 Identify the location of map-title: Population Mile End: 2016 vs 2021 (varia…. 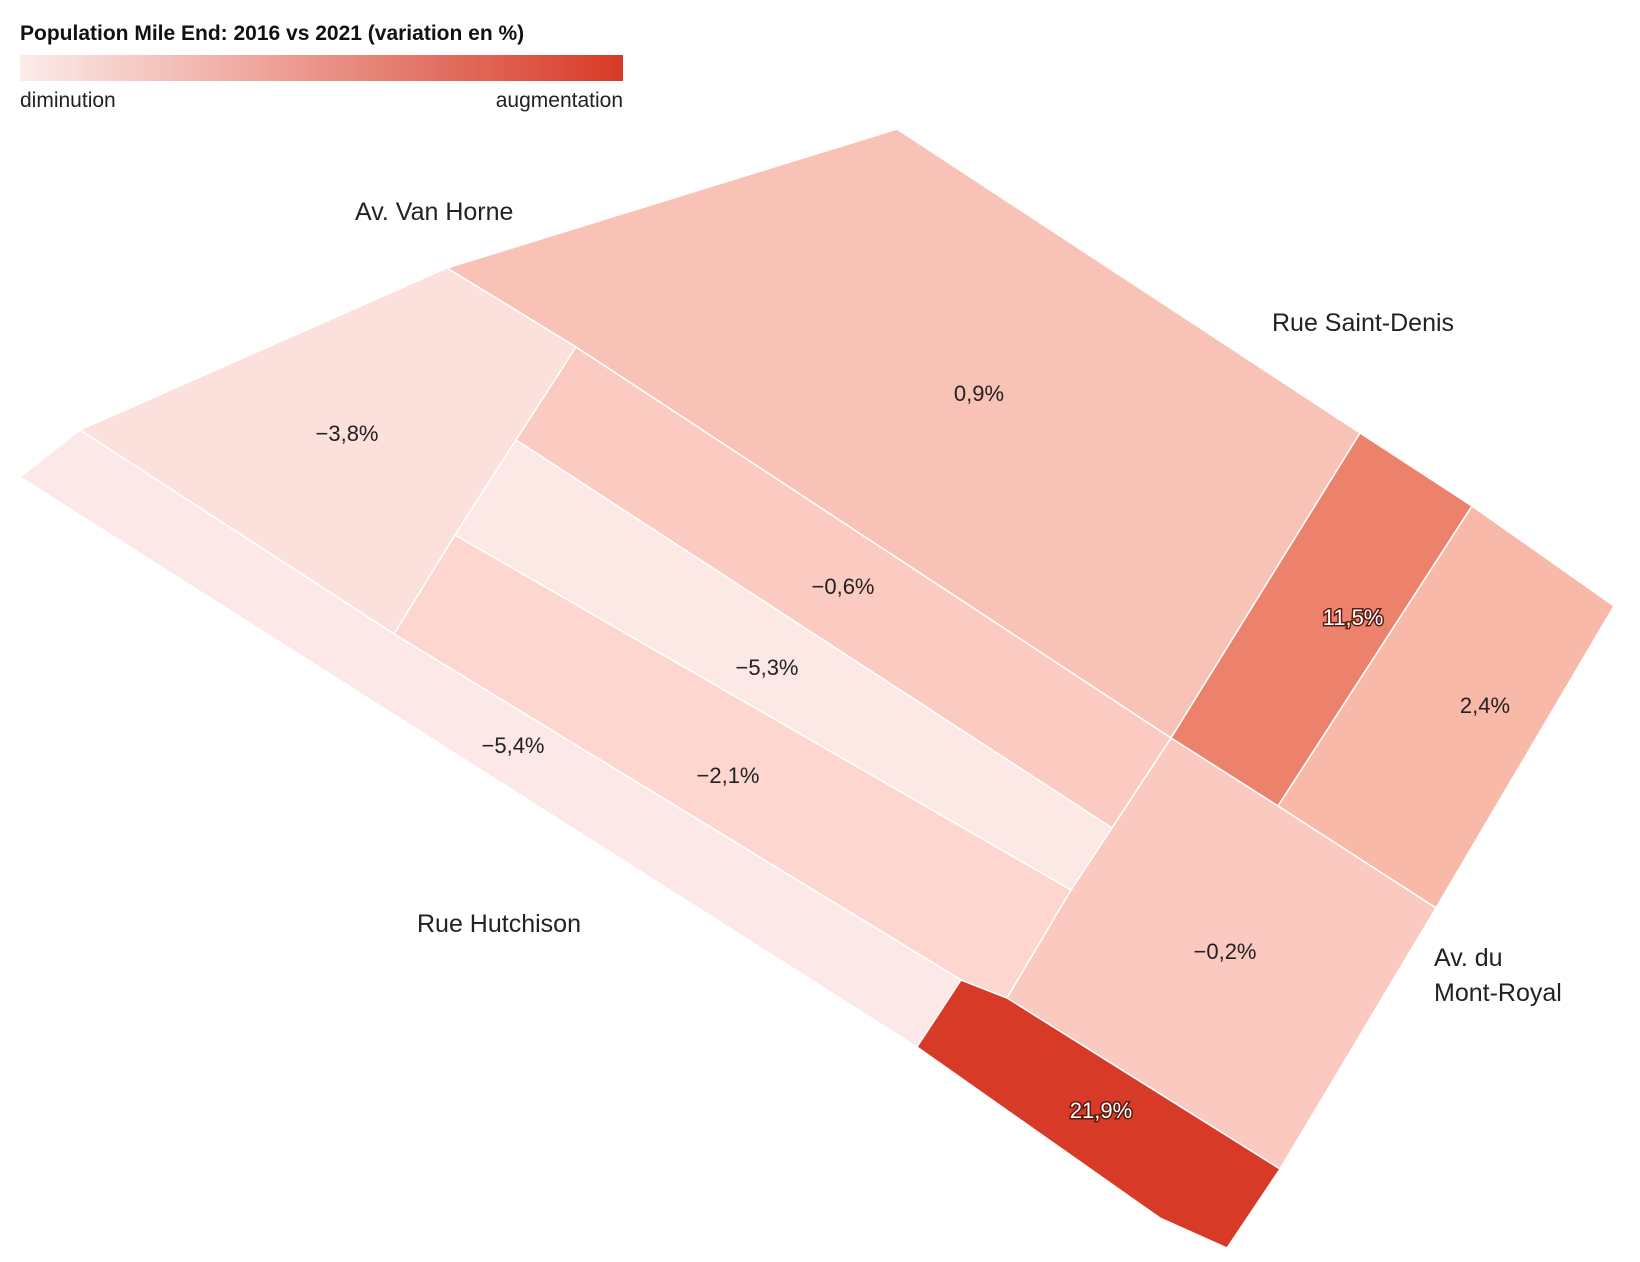
(272, 33).